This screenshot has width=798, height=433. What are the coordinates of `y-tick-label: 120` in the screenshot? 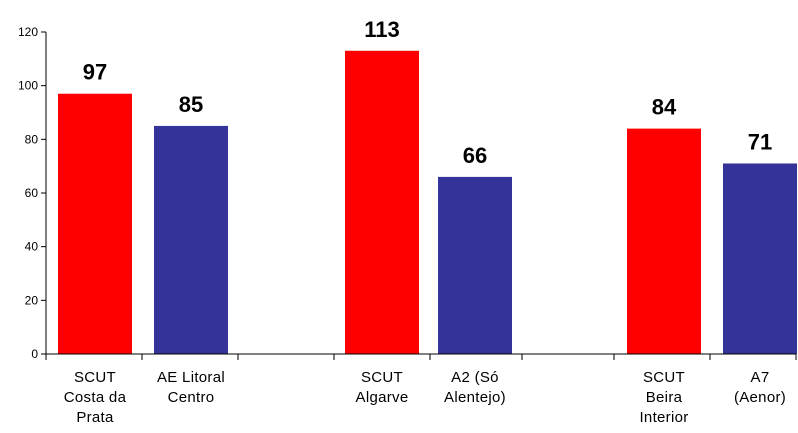 It's located at (28, 32).